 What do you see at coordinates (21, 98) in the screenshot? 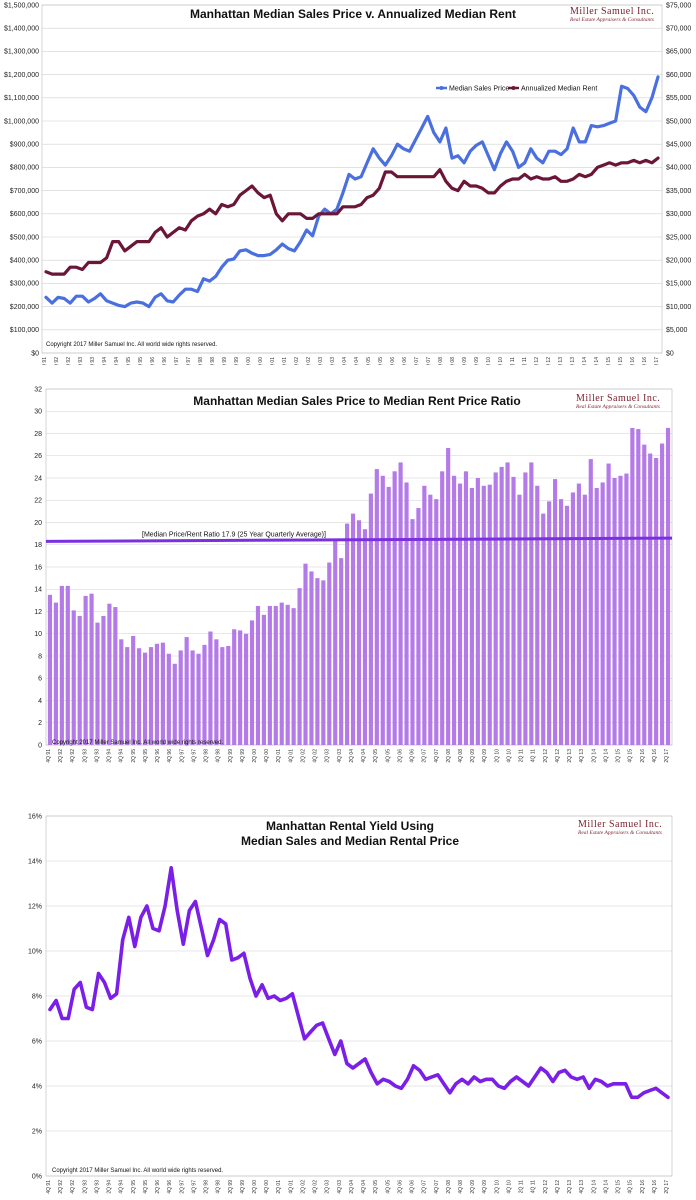
I see `y-left-tick-label: $1,100,000` at bounding box center [21, 98].